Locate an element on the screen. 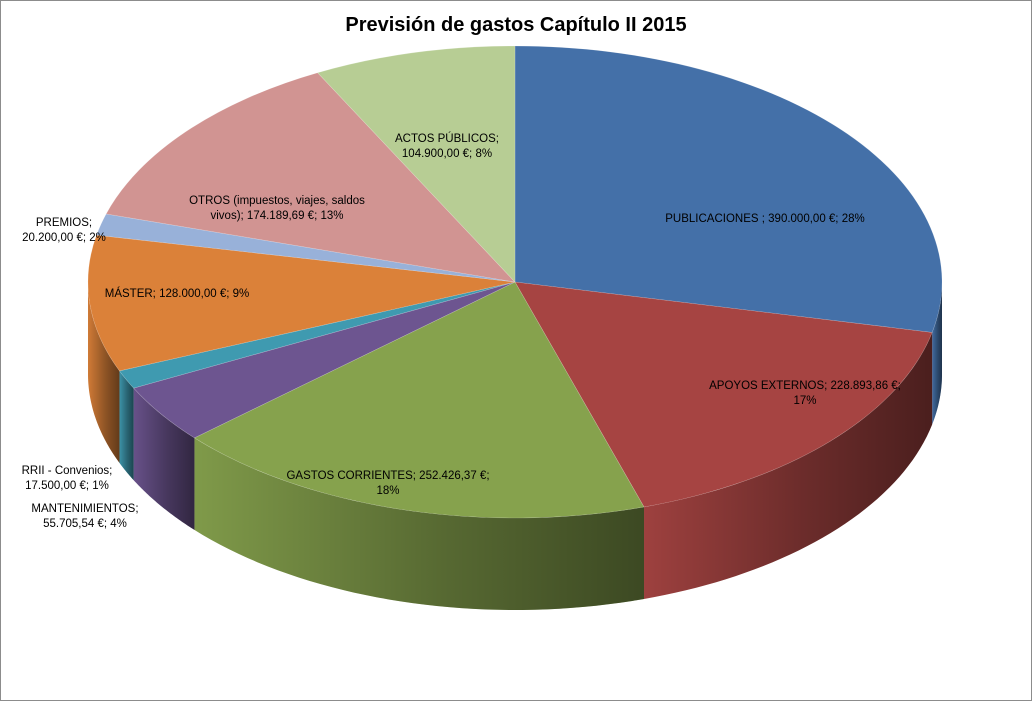 Image resolution: width=1032 pixels, height=701 pixels. slice-mantenimientos is located at coordinates (324, 360).